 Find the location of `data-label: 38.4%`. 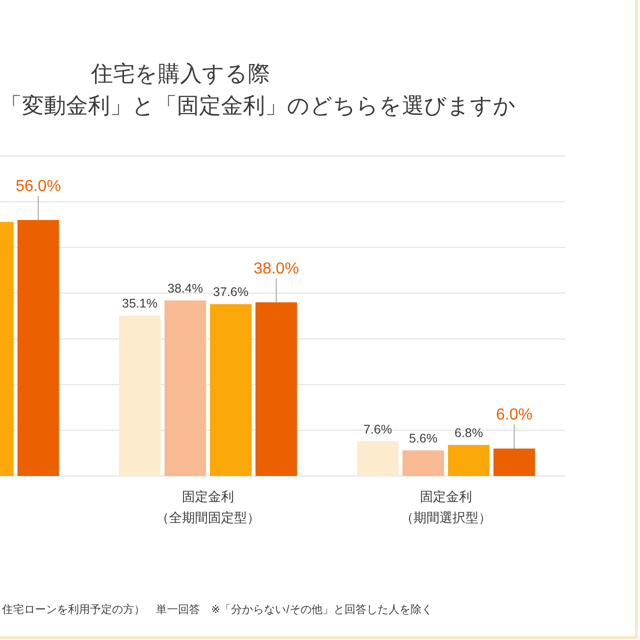

data-label: 38.4% is located at coordinates (185, 288).